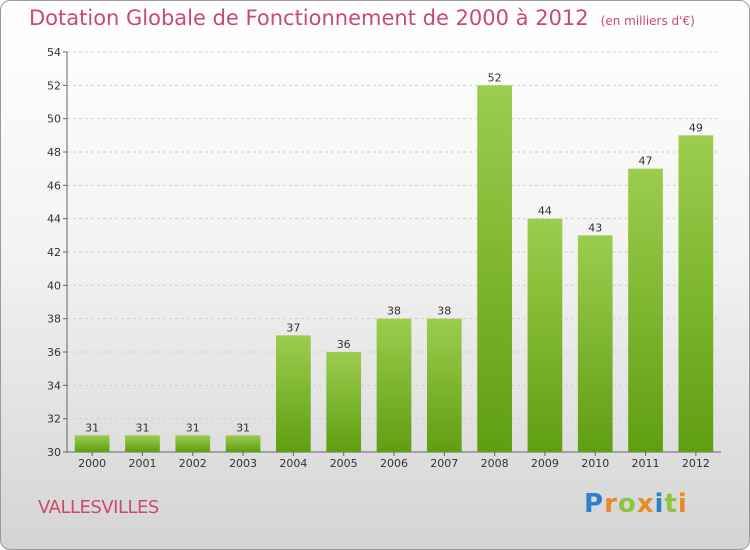 The image size is (750, 550). Describe the element at coordinates (54, 85) in the screenshot. I see `y-tick-label: 52` at that location.